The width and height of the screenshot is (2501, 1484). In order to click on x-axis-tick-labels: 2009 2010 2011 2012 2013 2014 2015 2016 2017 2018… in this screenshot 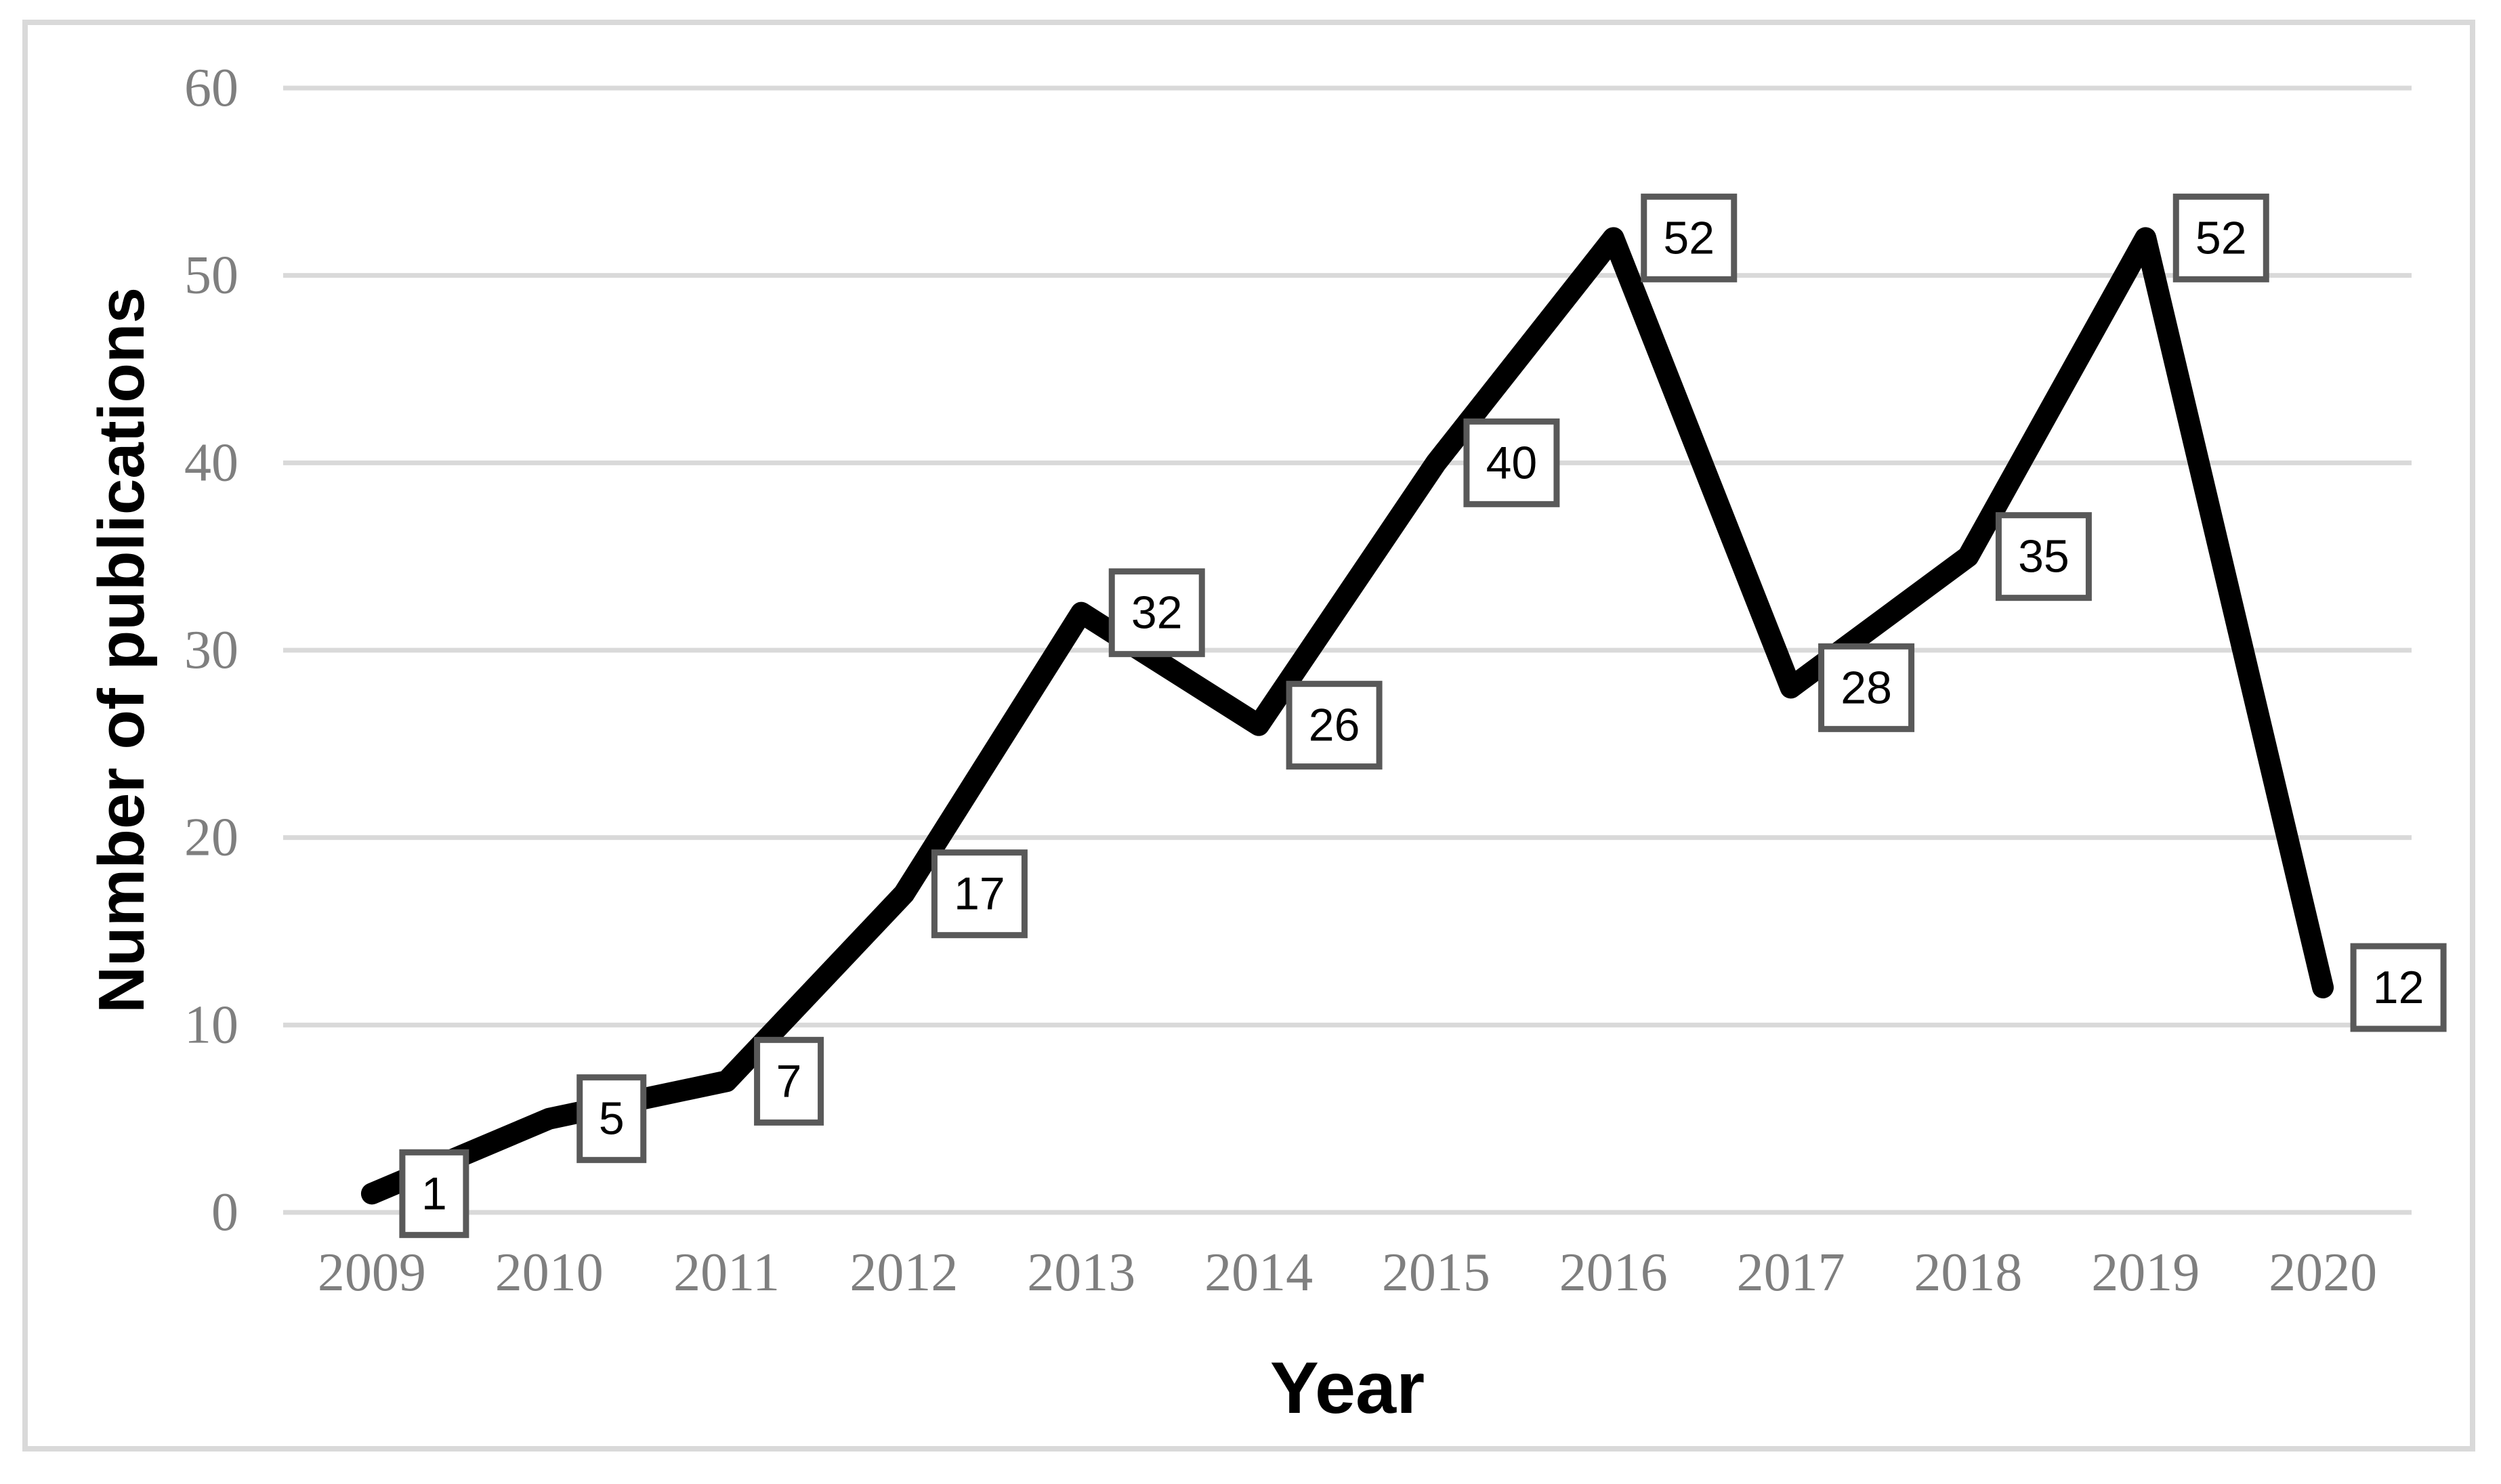, I will do `click(1347, 1272)`.